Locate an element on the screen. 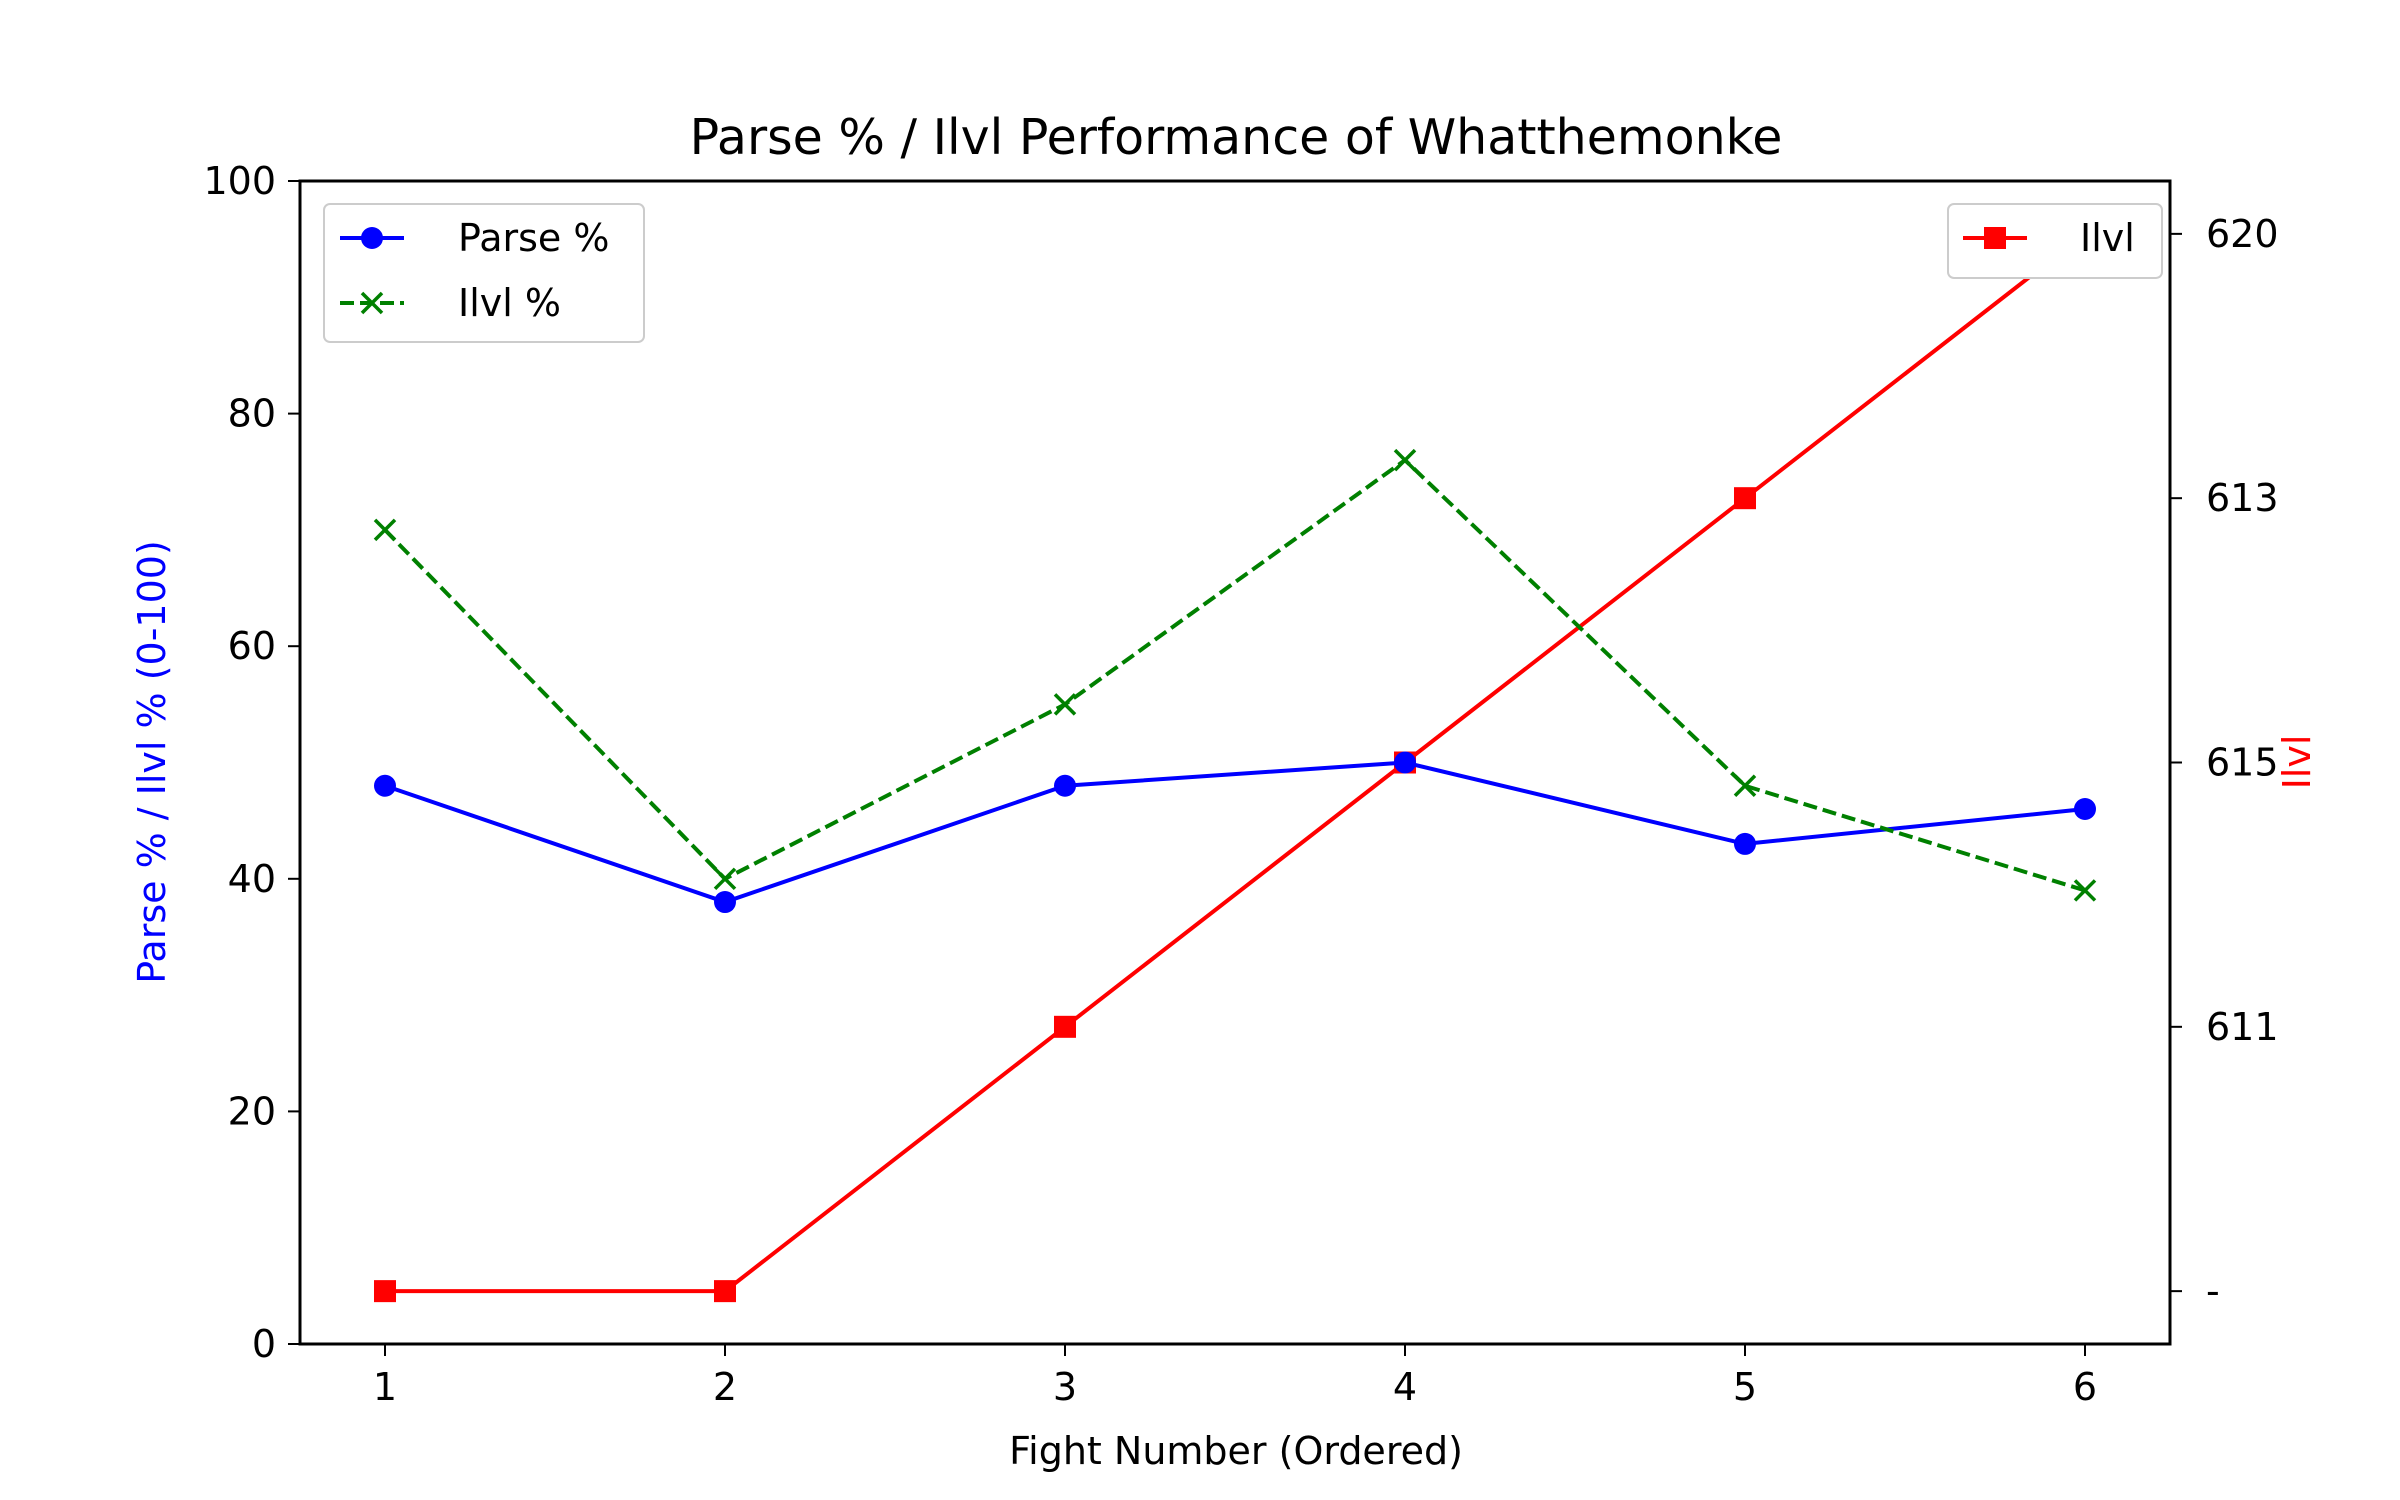 This screenshot has height=1500, width=2400. y-right-tick-label-3: 615 is located at coordinates (2242, 763).